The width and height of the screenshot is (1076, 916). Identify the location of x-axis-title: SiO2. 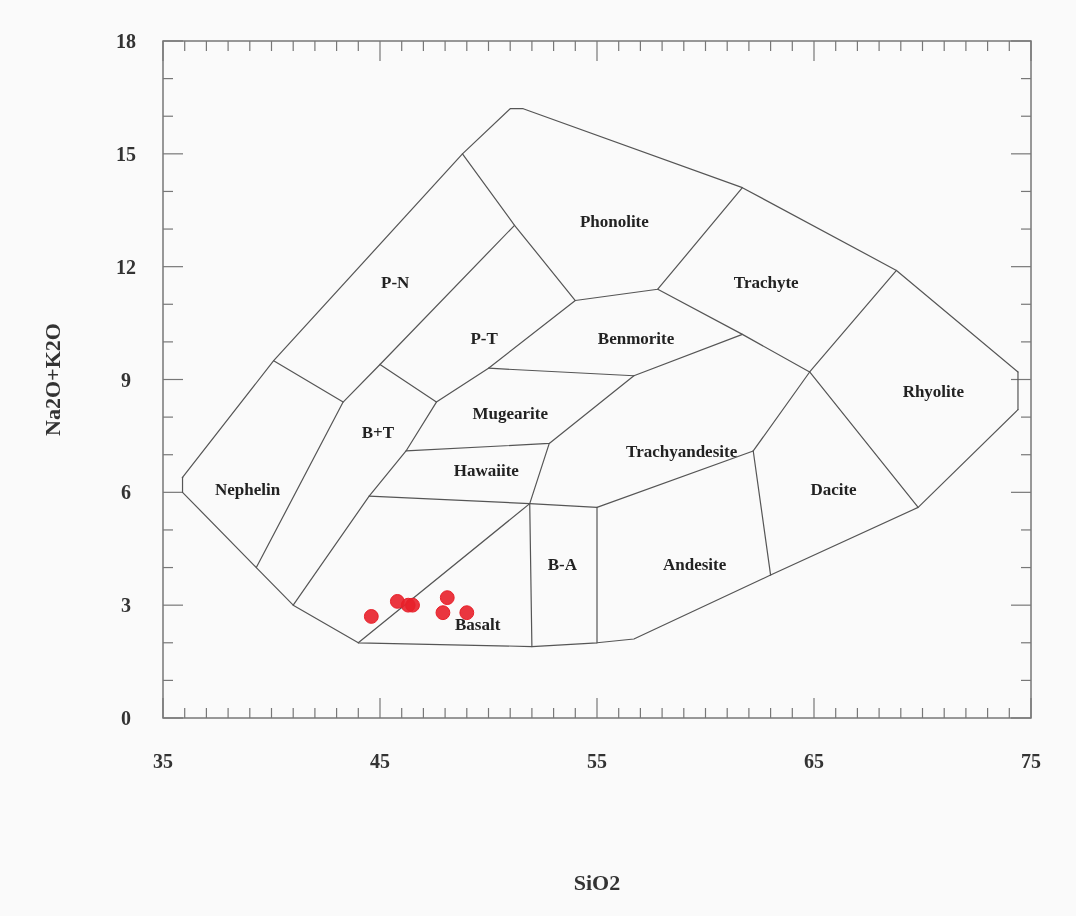
(597, 882).